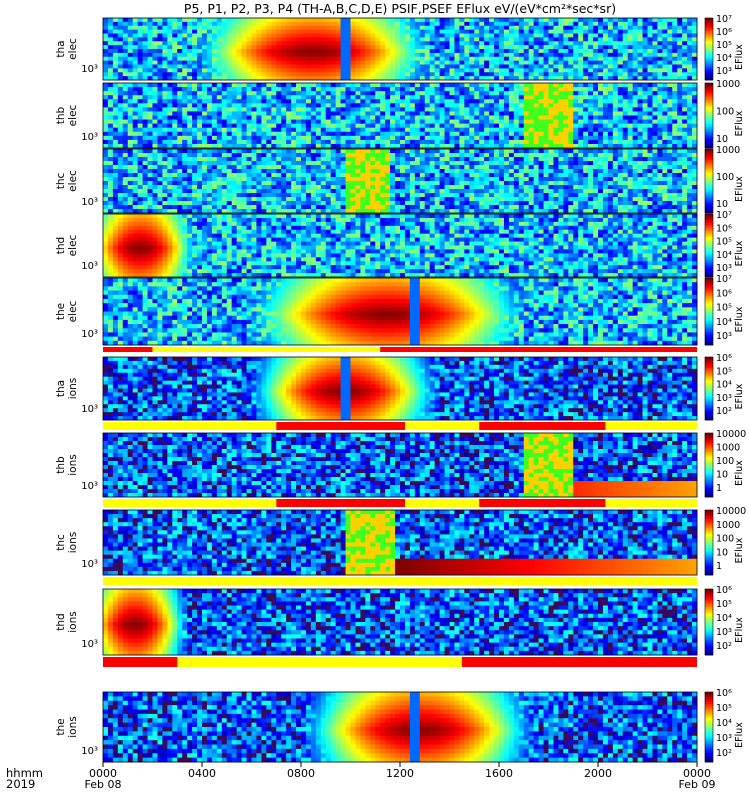 This screenshot has height=800, width=750. I want to click on panel-probe-label: thb, so click(61, 115).